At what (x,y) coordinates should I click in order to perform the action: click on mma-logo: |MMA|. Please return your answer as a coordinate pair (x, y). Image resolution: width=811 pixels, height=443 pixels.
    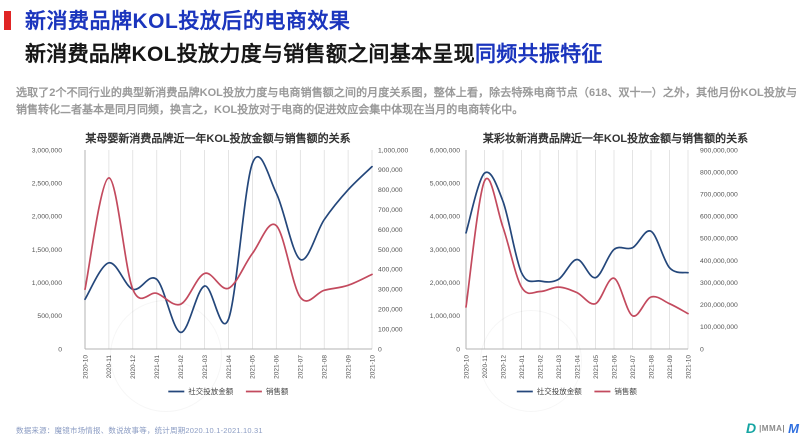
    Looking at the image, I should click on (772, 428).